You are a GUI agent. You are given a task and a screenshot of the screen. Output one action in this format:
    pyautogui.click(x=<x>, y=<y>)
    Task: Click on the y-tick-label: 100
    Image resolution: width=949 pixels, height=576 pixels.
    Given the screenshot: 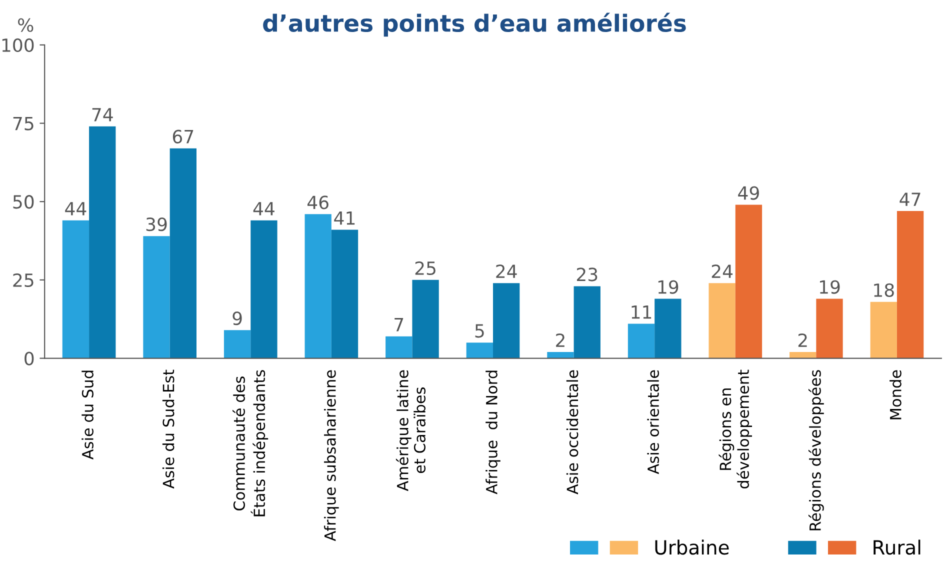 What is the action you would take?
    pyautogui.click(x=18, y=45)
    